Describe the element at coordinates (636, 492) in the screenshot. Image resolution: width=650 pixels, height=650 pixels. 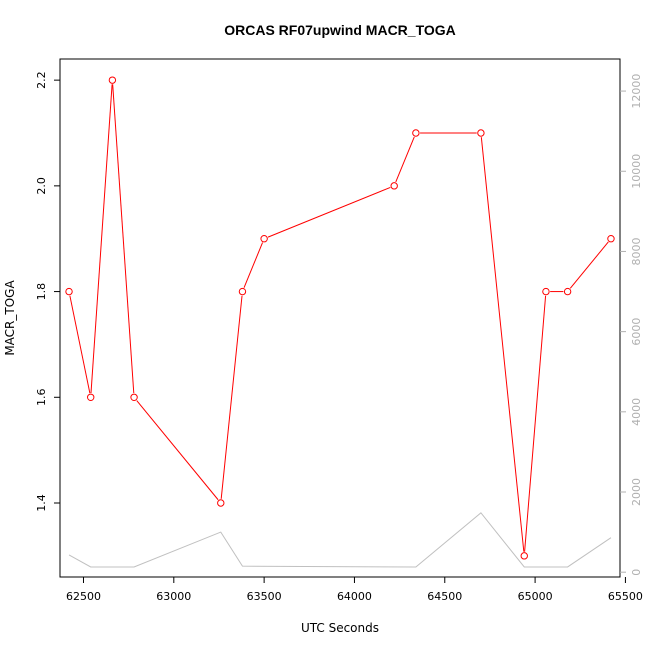
I see `y2-tick-label: 2000` at that location.